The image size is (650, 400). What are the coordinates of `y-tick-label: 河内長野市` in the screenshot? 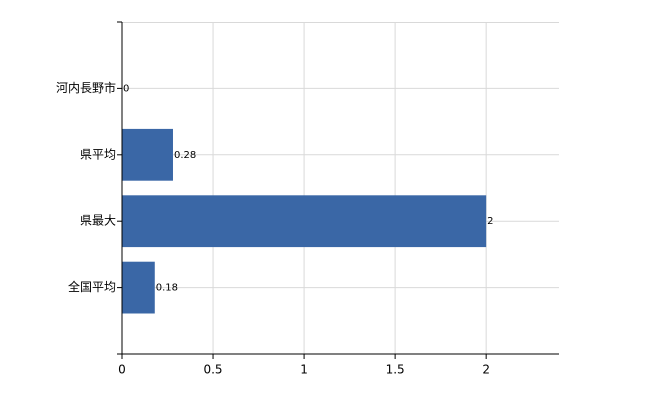 It's located at (86, 87).